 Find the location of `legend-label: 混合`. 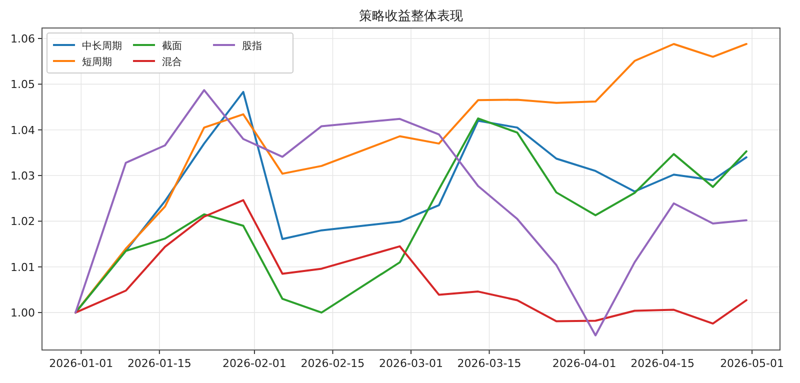

legend-label: 混合 is located at coordinates (172, 62).